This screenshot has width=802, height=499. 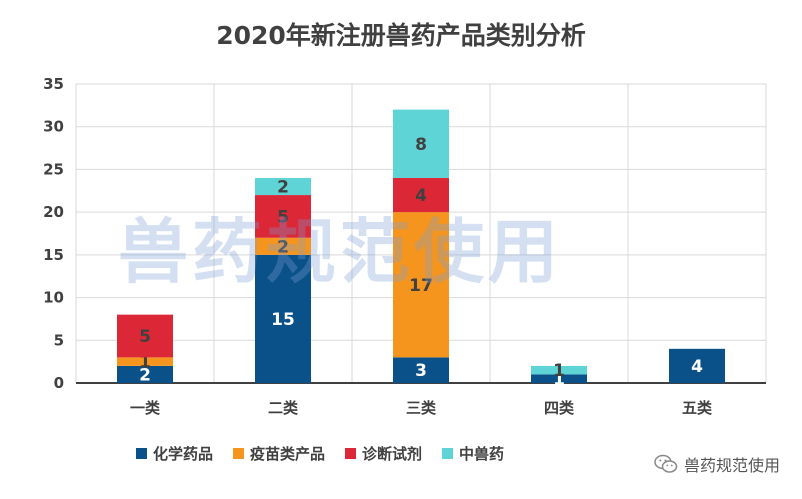 I want to click on data-label: 15, so click(x=283, y=320).